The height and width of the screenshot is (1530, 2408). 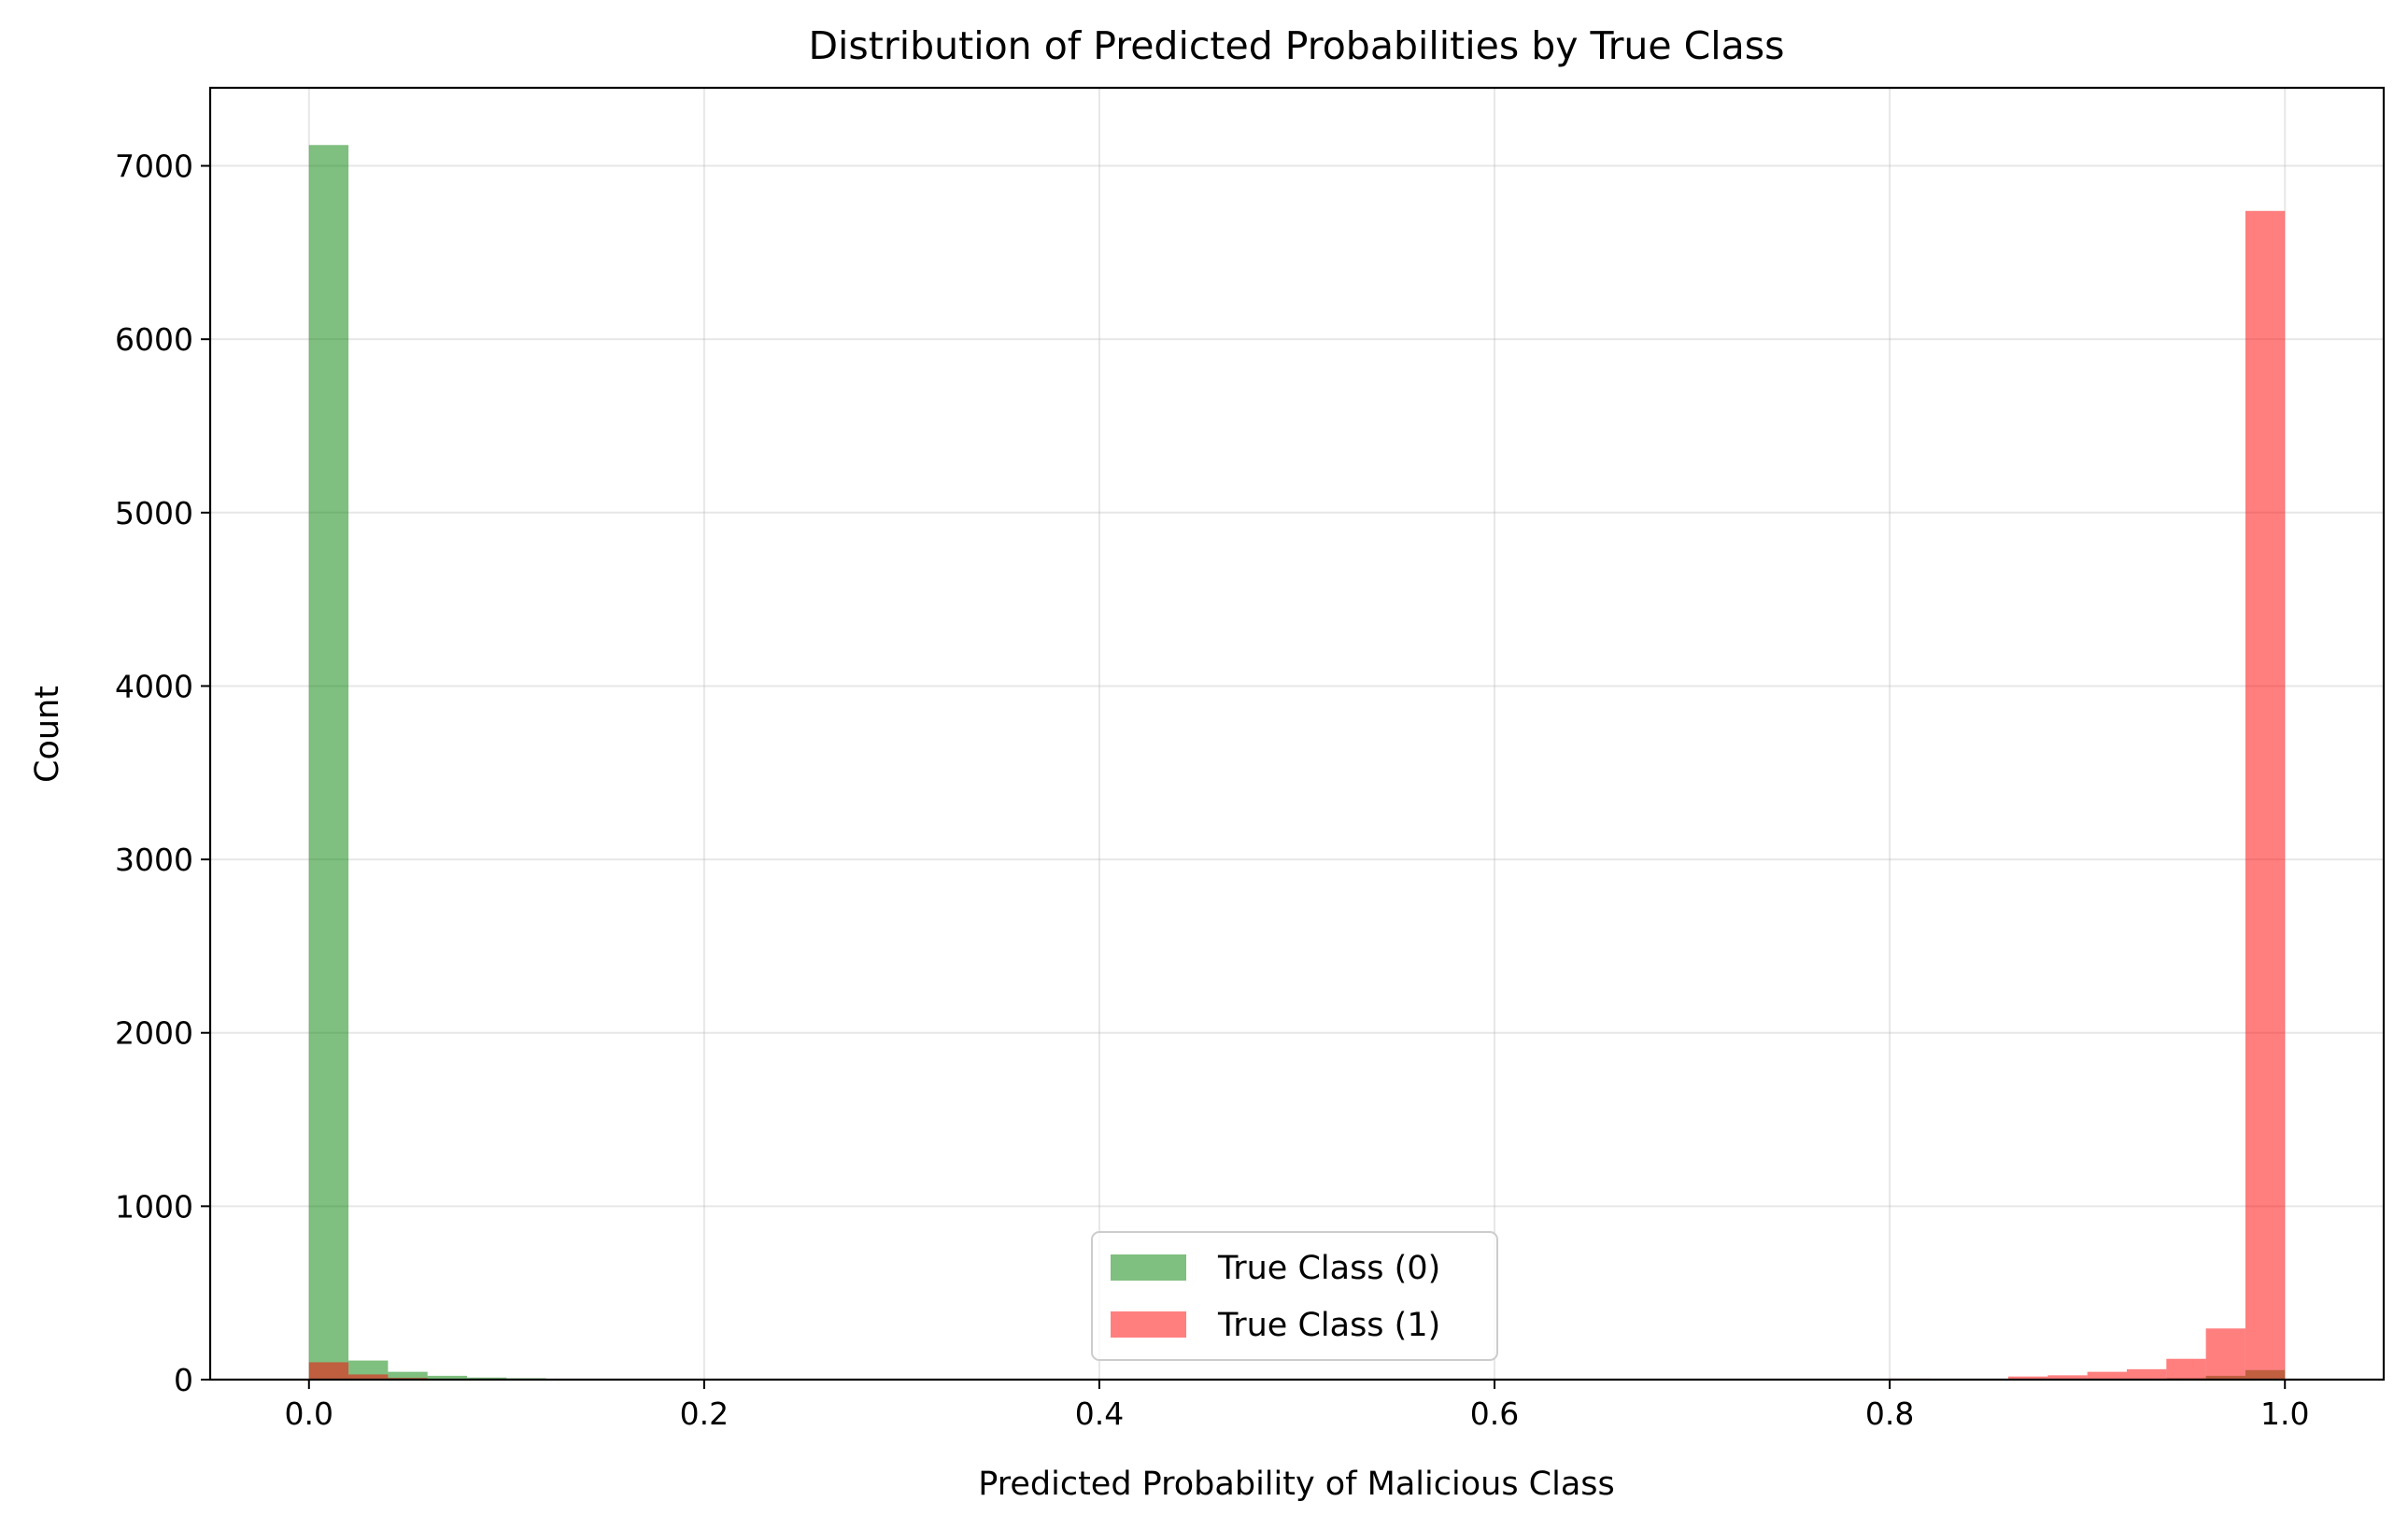 I want to click on legend-frame, so click(x=1294, y=1296).